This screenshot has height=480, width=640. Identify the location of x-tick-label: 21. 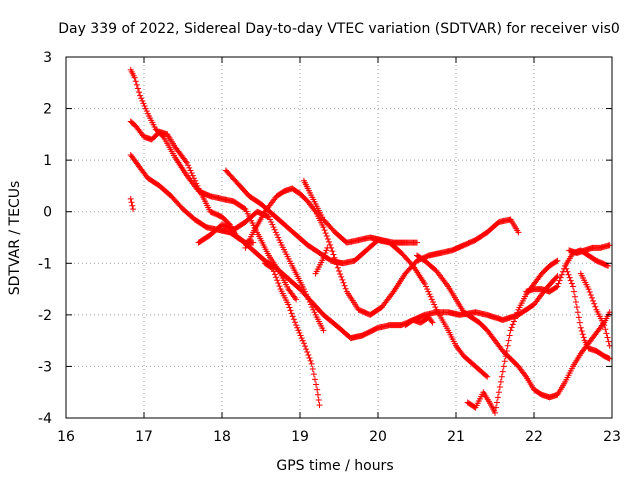
(456, 437).